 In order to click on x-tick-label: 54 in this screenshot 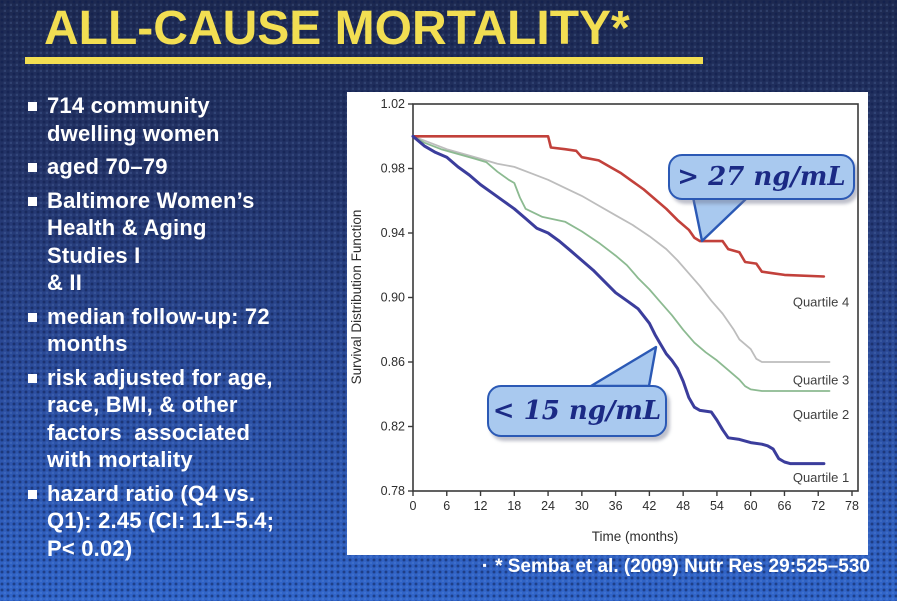, I will do `click(717, 506)`.